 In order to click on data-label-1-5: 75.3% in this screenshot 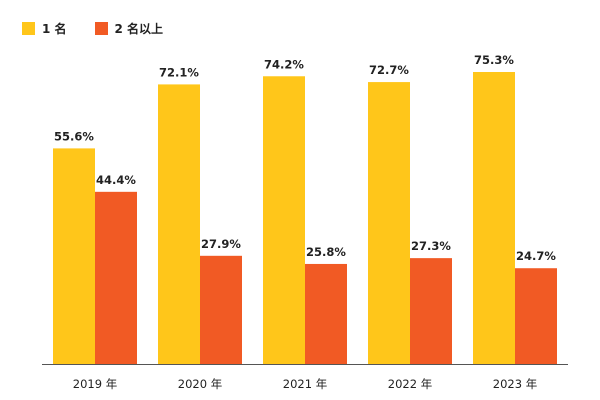, I will do `click(494, 60)`.